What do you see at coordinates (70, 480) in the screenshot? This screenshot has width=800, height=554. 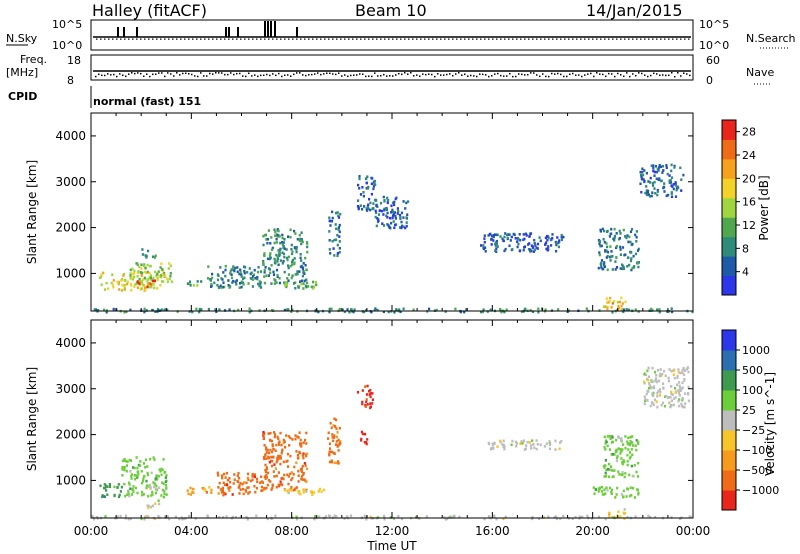 I see `y-tick-label: 1000` at bounding box center [70, 480].